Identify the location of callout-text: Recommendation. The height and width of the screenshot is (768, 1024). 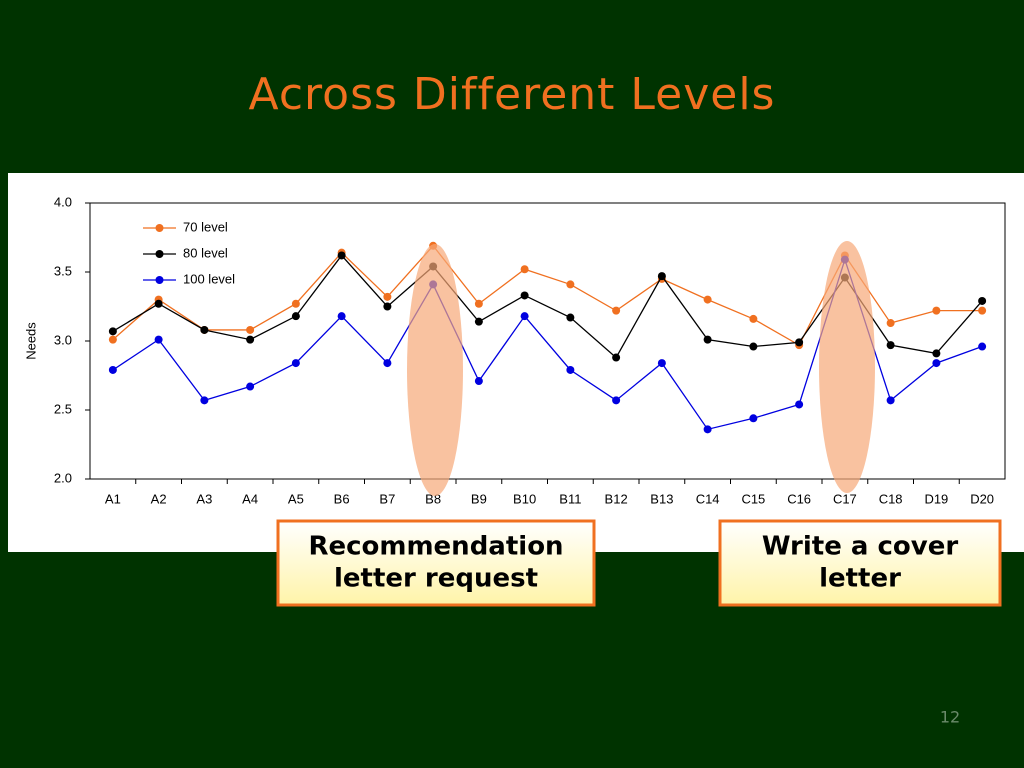
(435, 547).